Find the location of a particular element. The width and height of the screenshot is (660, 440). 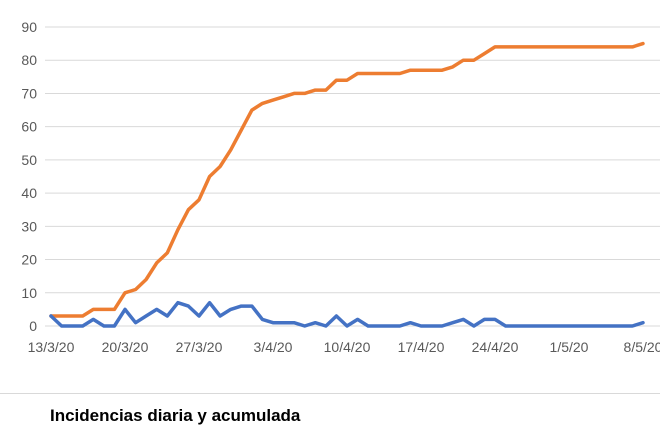

x-tick-label: 10/4/20 is located at coordinates (347, 347).